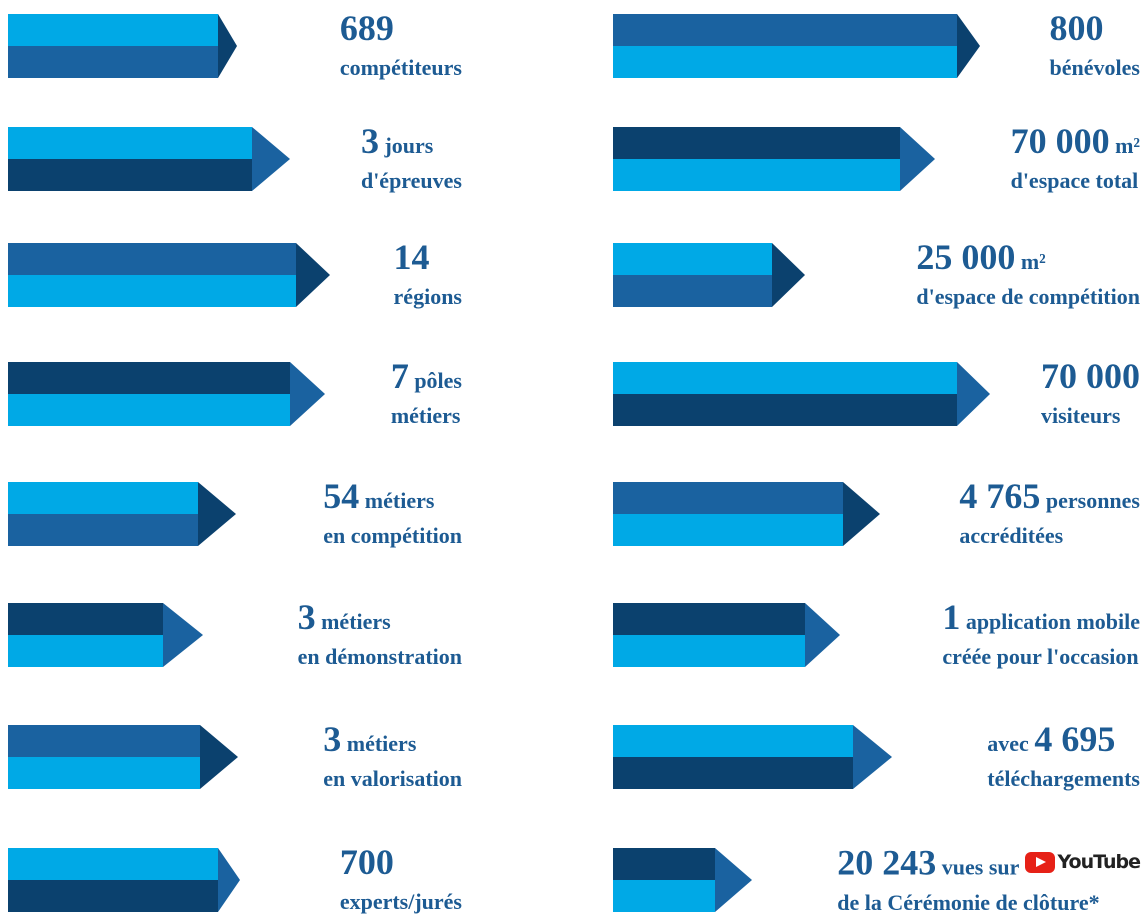  I want to click on stat: 689 compétiteurs, so click(401, 46).